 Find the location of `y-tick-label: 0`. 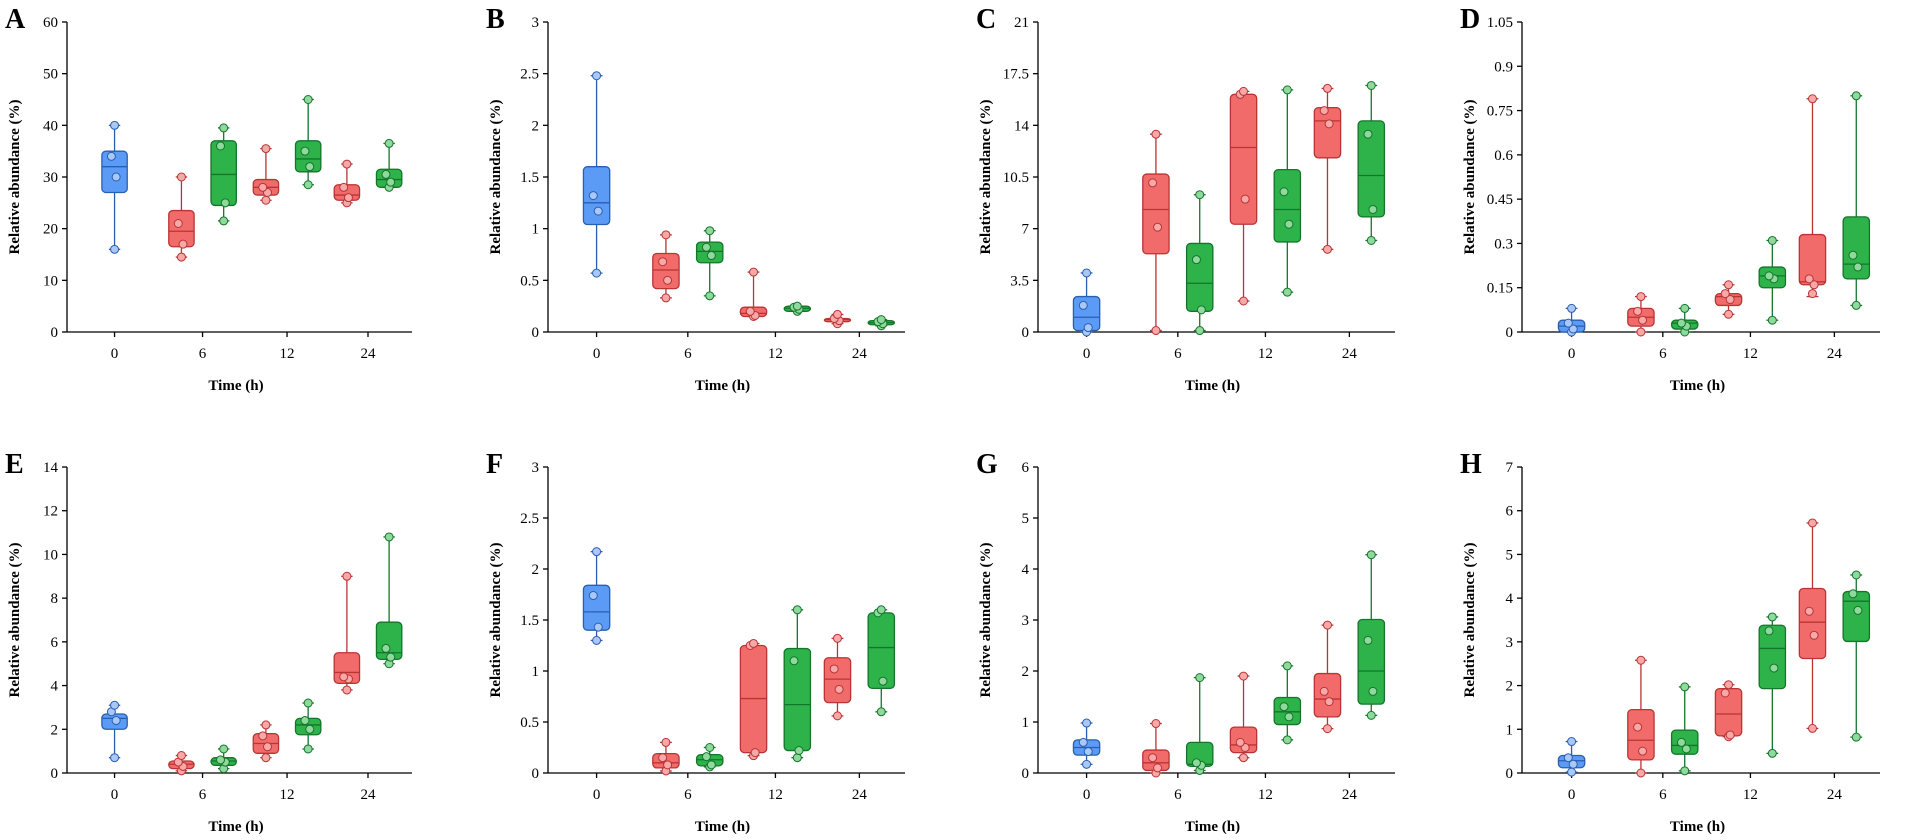

y-tick-label: 0 is located at coordinates (536, 774).